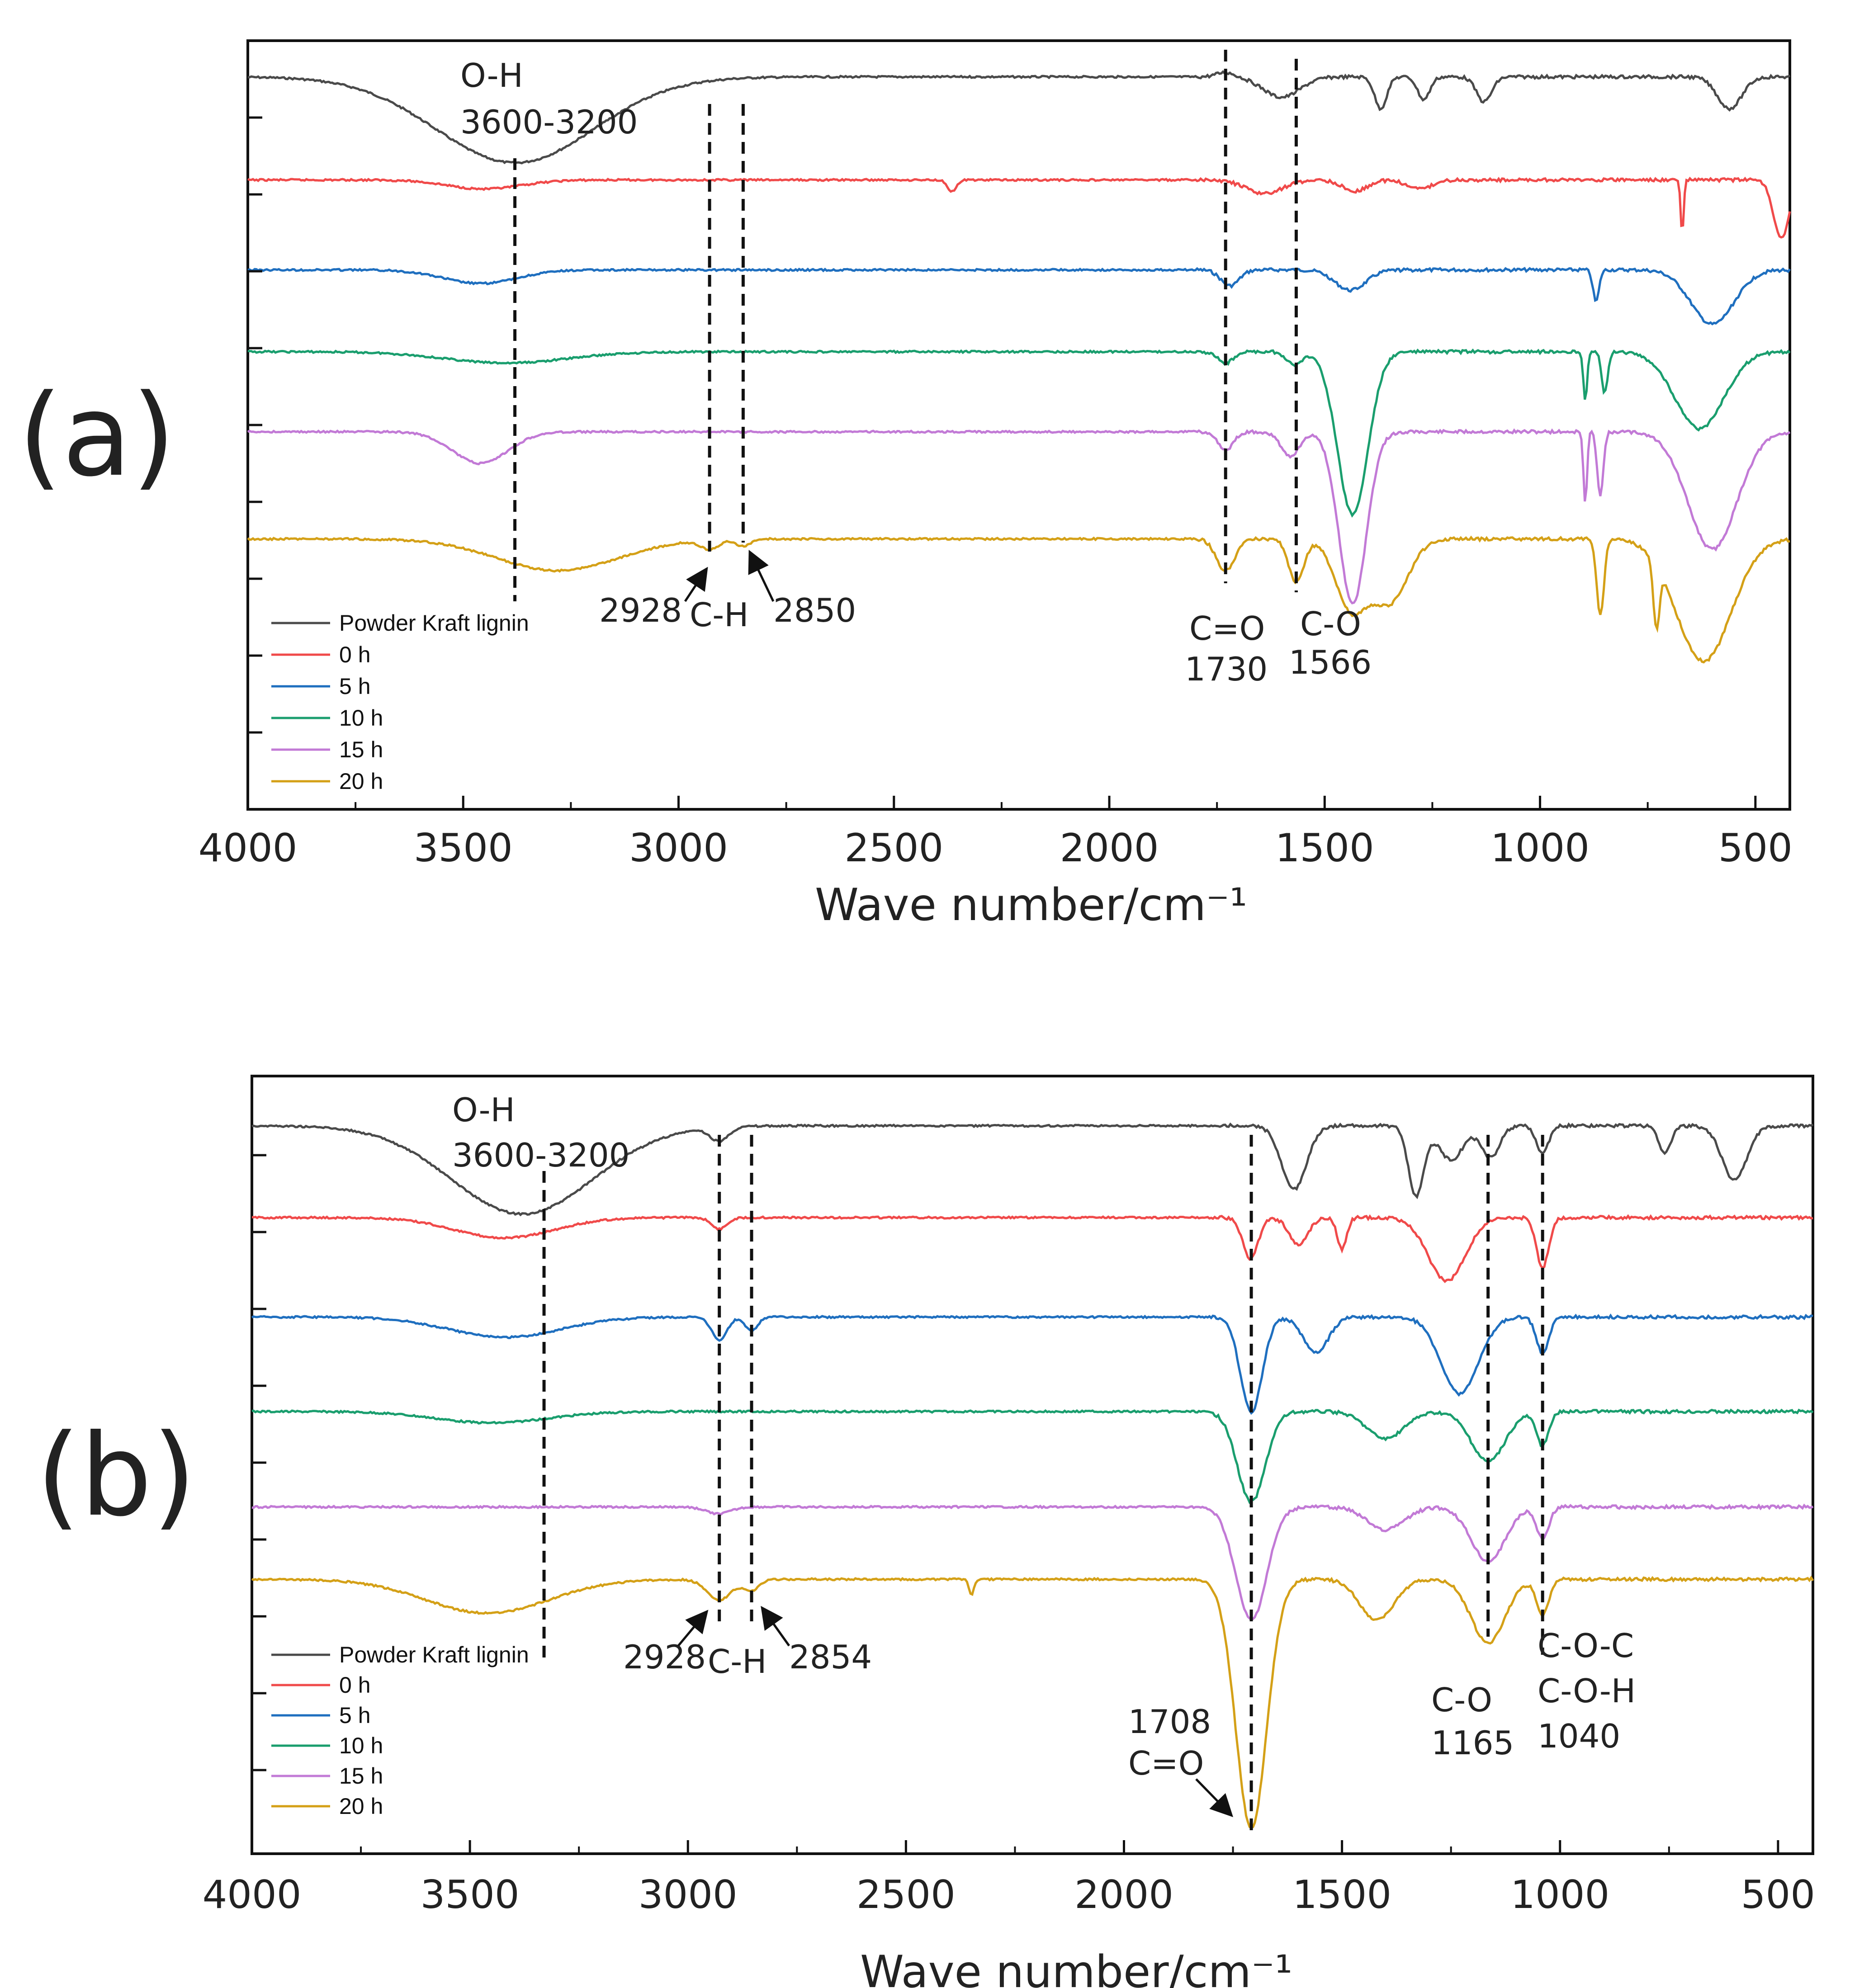  I want to click on panel-b-coc-value: 1040, so click(1579, 1736).